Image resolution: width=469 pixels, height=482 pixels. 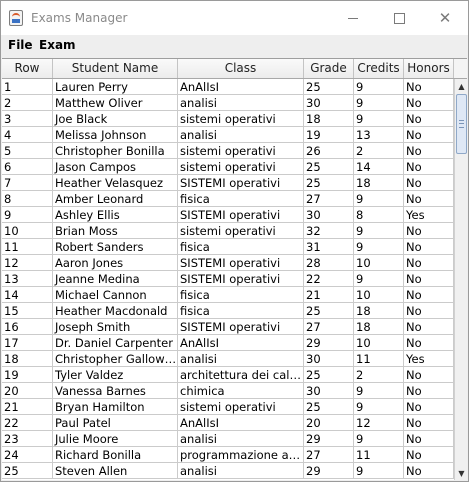 What do you see at coordinates (329, 423) in the screenshot?
I see `grade-cell: 20` at bounding box center [329, 423].